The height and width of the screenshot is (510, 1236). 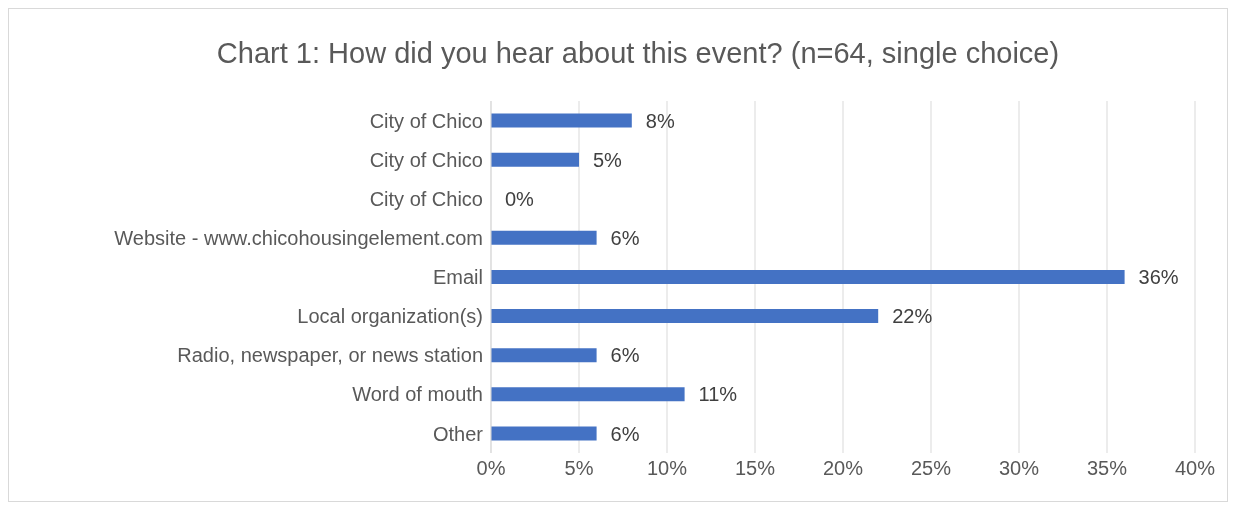 I want to click on x-tick-label: 20%, so click(x=843, y=468).